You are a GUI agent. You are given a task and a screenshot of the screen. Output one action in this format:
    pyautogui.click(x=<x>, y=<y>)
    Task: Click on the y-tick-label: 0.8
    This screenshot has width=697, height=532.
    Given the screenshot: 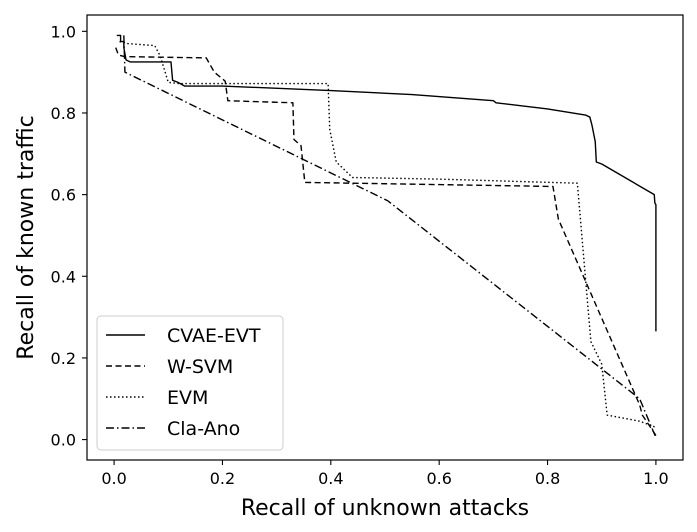 What is the action you would take?
    pyautogui.click(x=63, y=113)
    